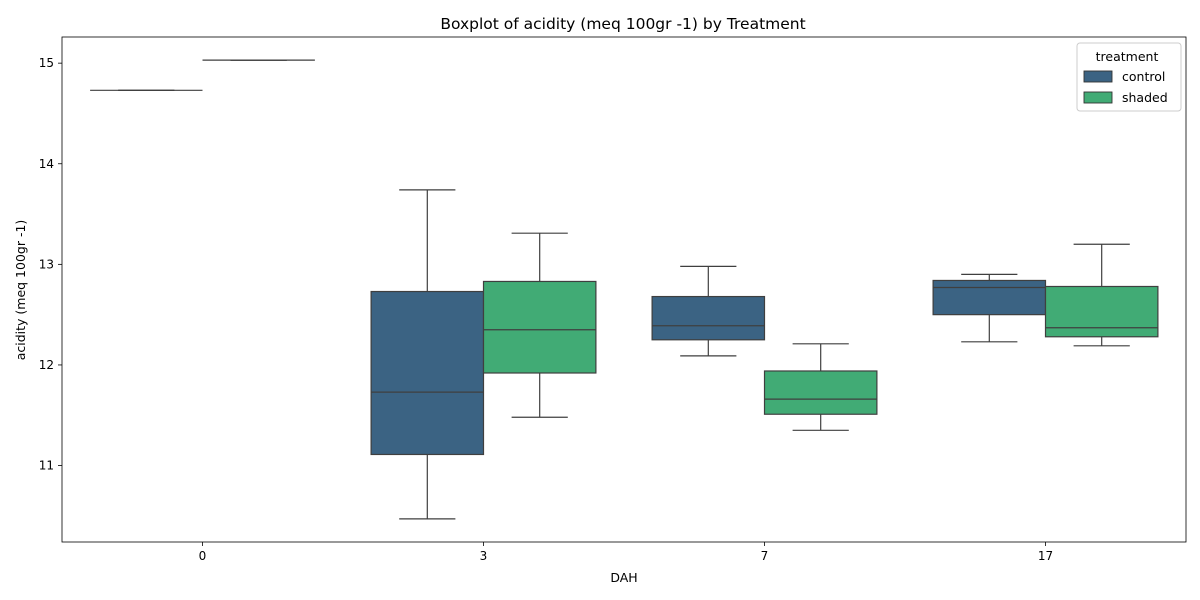 This screenshot has width=1200, height=600. What do you see at coordinates (46, 466) in the screenshot?
I see `y-tick-label-11: 11` at bounding box center [46, 466].